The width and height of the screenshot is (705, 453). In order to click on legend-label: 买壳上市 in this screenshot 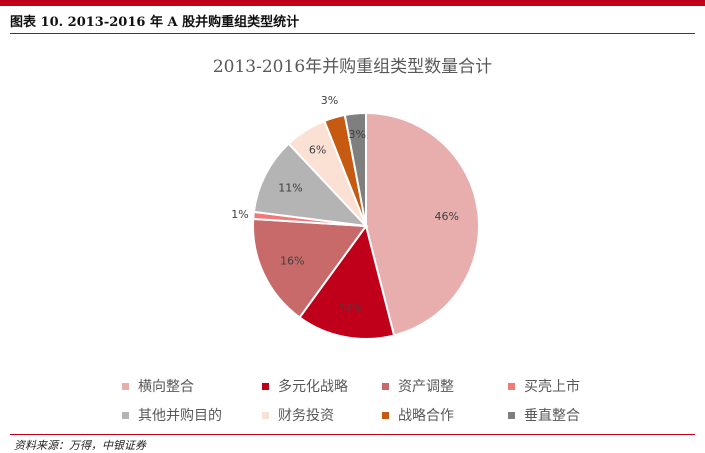, I will do `click(552, 387)`.